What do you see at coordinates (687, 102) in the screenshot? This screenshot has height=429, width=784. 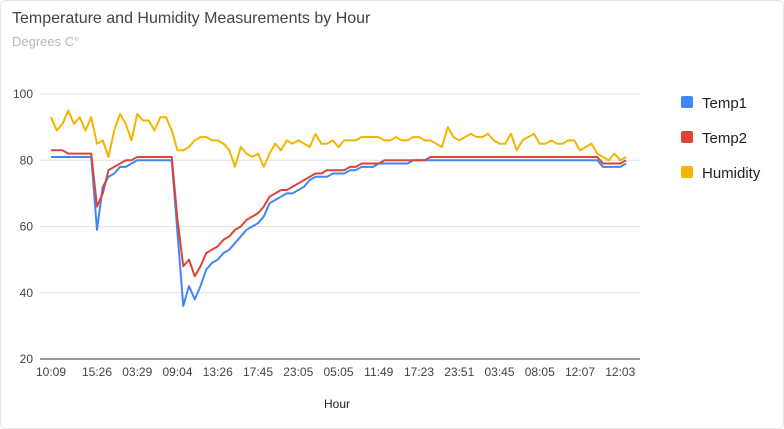 I see `legend-swatch-temp1` at bounding box center [687, 102].